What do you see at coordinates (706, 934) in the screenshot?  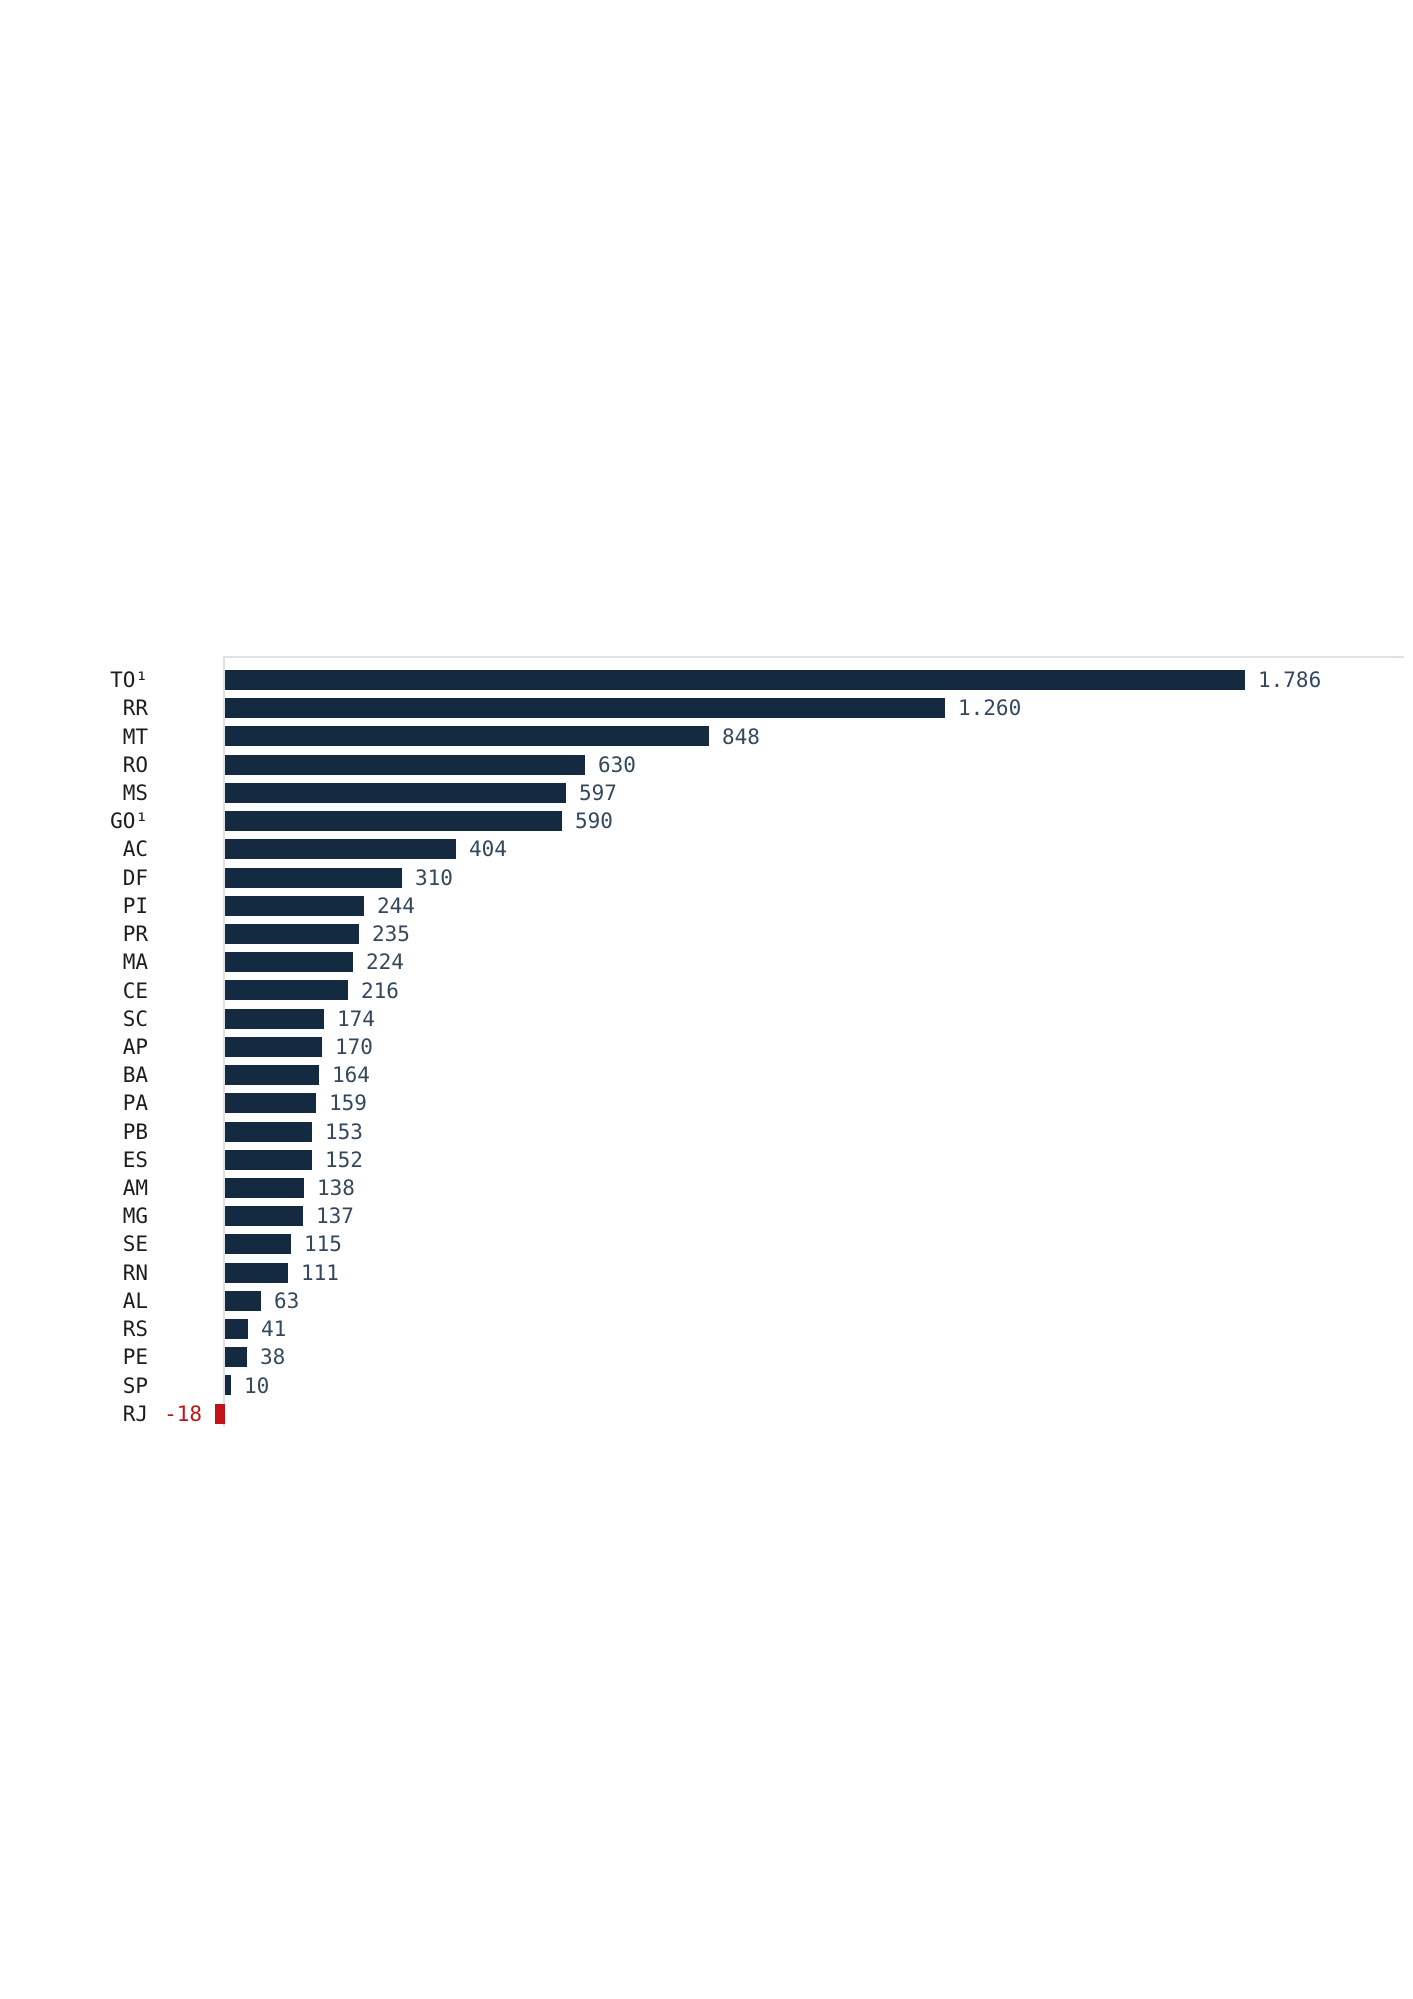 I see `bar-row: PR 235` at bounding box center [706, 934].